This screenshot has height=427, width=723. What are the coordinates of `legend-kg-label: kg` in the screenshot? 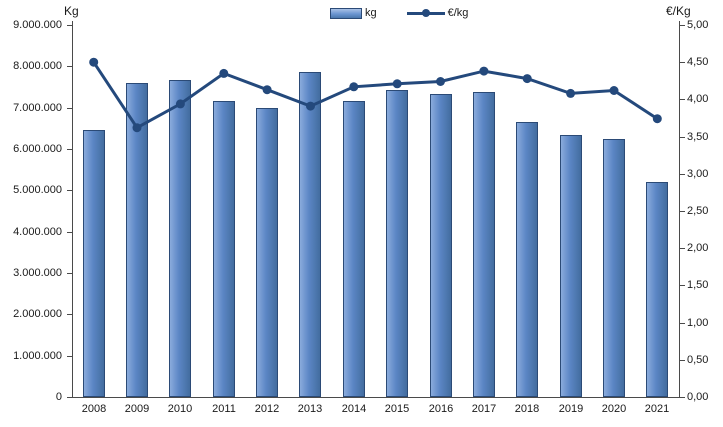 It's located at (371, 13).